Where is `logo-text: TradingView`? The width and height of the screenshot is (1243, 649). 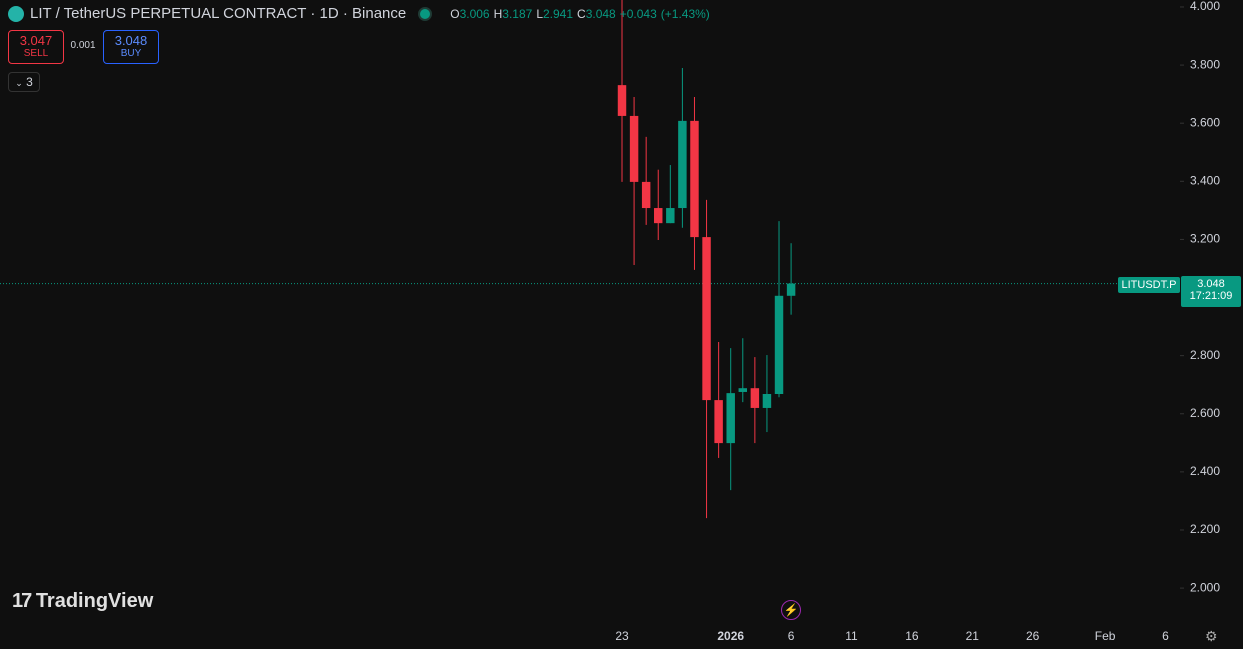
logo-text: TradingView is located at coordinates (94, 601).